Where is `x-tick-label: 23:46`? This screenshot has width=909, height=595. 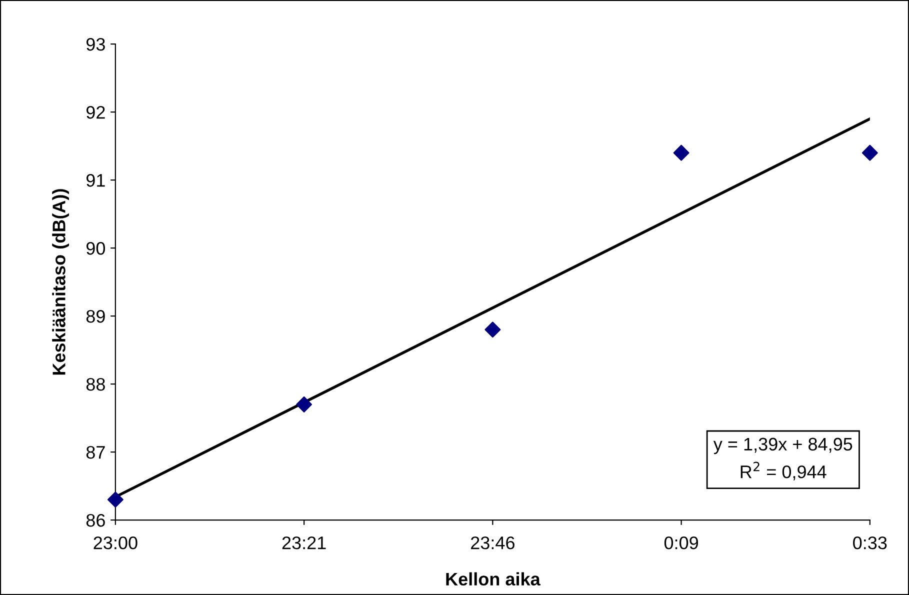 x-tick-label: 23:46 is located at coordinates (492, 543).